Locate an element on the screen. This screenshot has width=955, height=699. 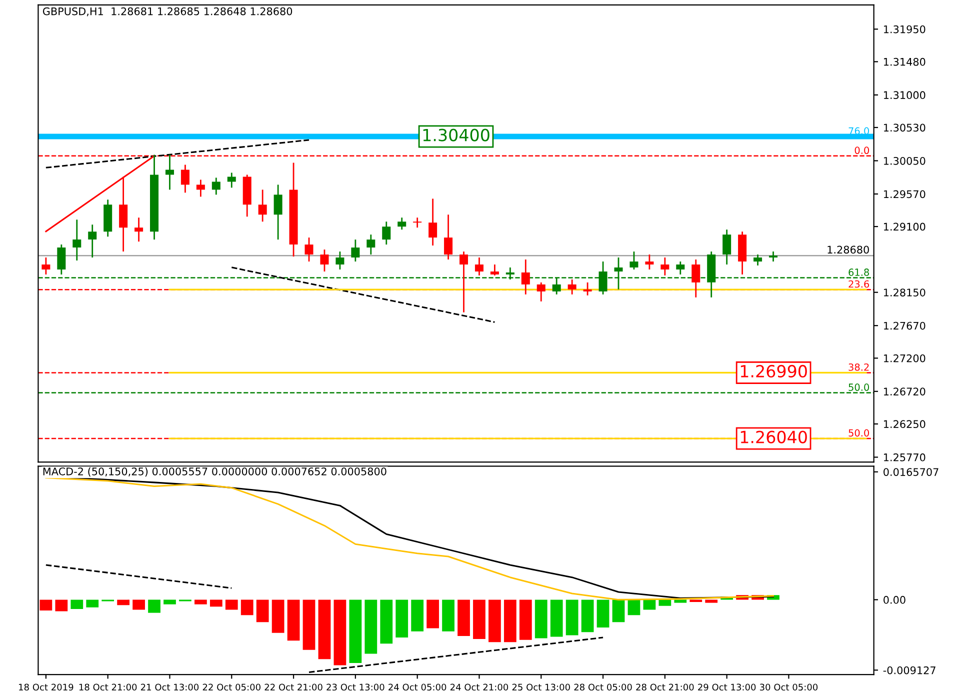
x-tick-label: 18 Oct 21:00 is located at coordinates (108, 687).